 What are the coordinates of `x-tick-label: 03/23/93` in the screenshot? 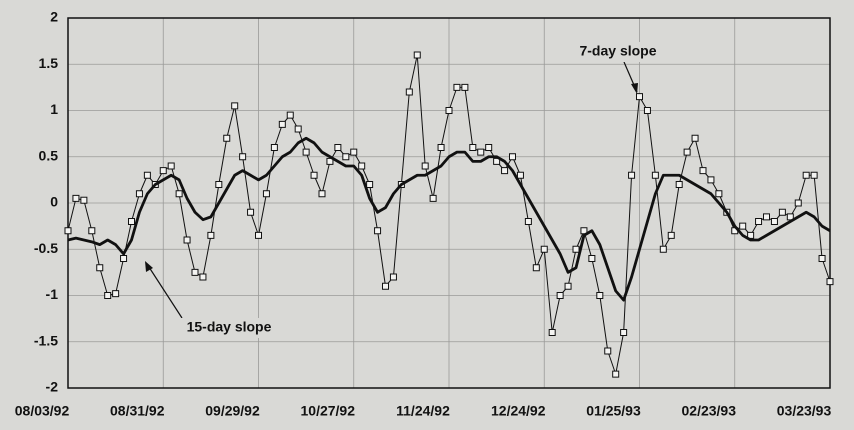 It's located at (804, 411).